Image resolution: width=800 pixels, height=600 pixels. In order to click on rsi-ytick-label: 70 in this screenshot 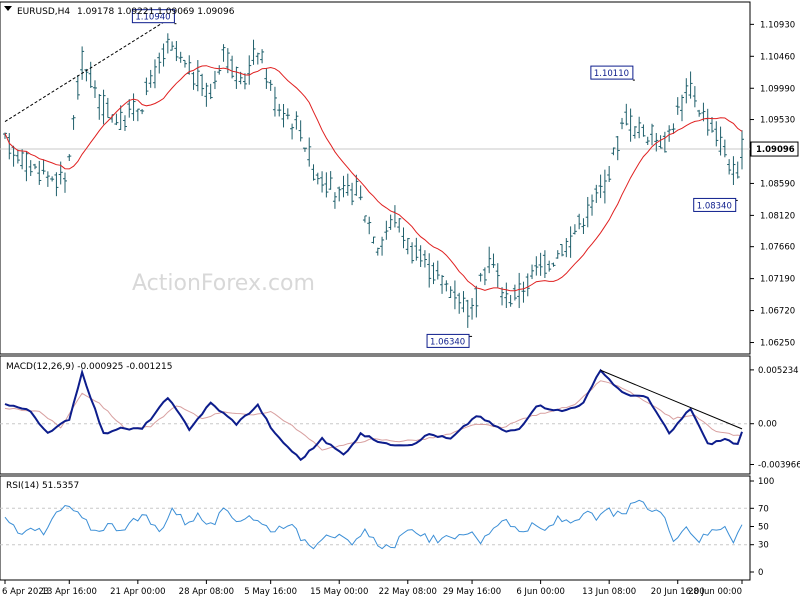, I will do `click(763, 509)`.